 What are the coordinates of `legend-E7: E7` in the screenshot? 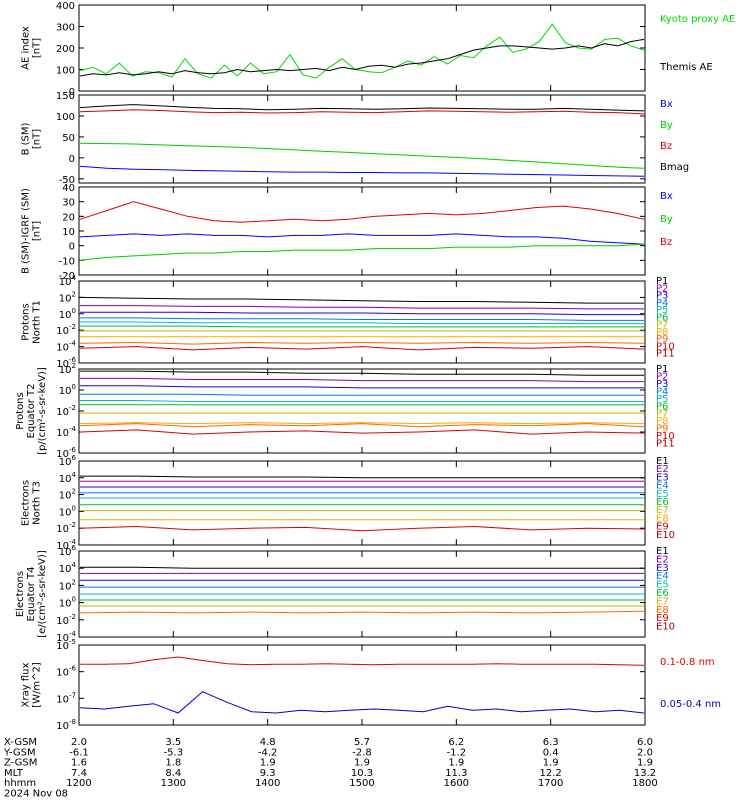 It's located at (662, 601).